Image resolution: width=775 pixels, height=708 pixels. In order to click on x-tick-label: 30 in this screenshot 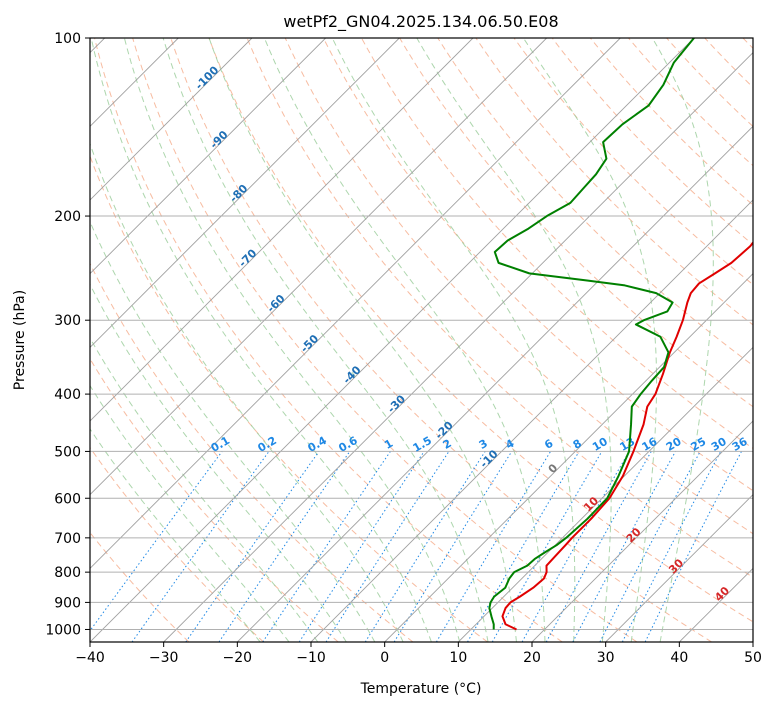, I will do `click(606, 658)`.